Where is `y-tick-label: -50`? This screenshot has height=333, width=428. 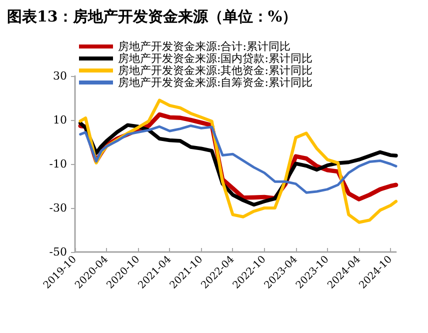 y-tick-label: -50 is located at coordinates (58, 252).